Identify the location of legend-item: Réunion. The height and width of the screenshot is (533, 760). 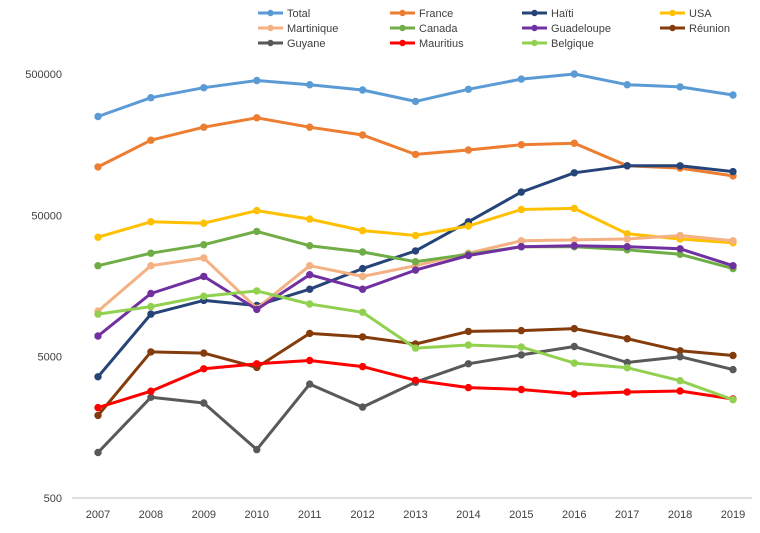
(695, 29).